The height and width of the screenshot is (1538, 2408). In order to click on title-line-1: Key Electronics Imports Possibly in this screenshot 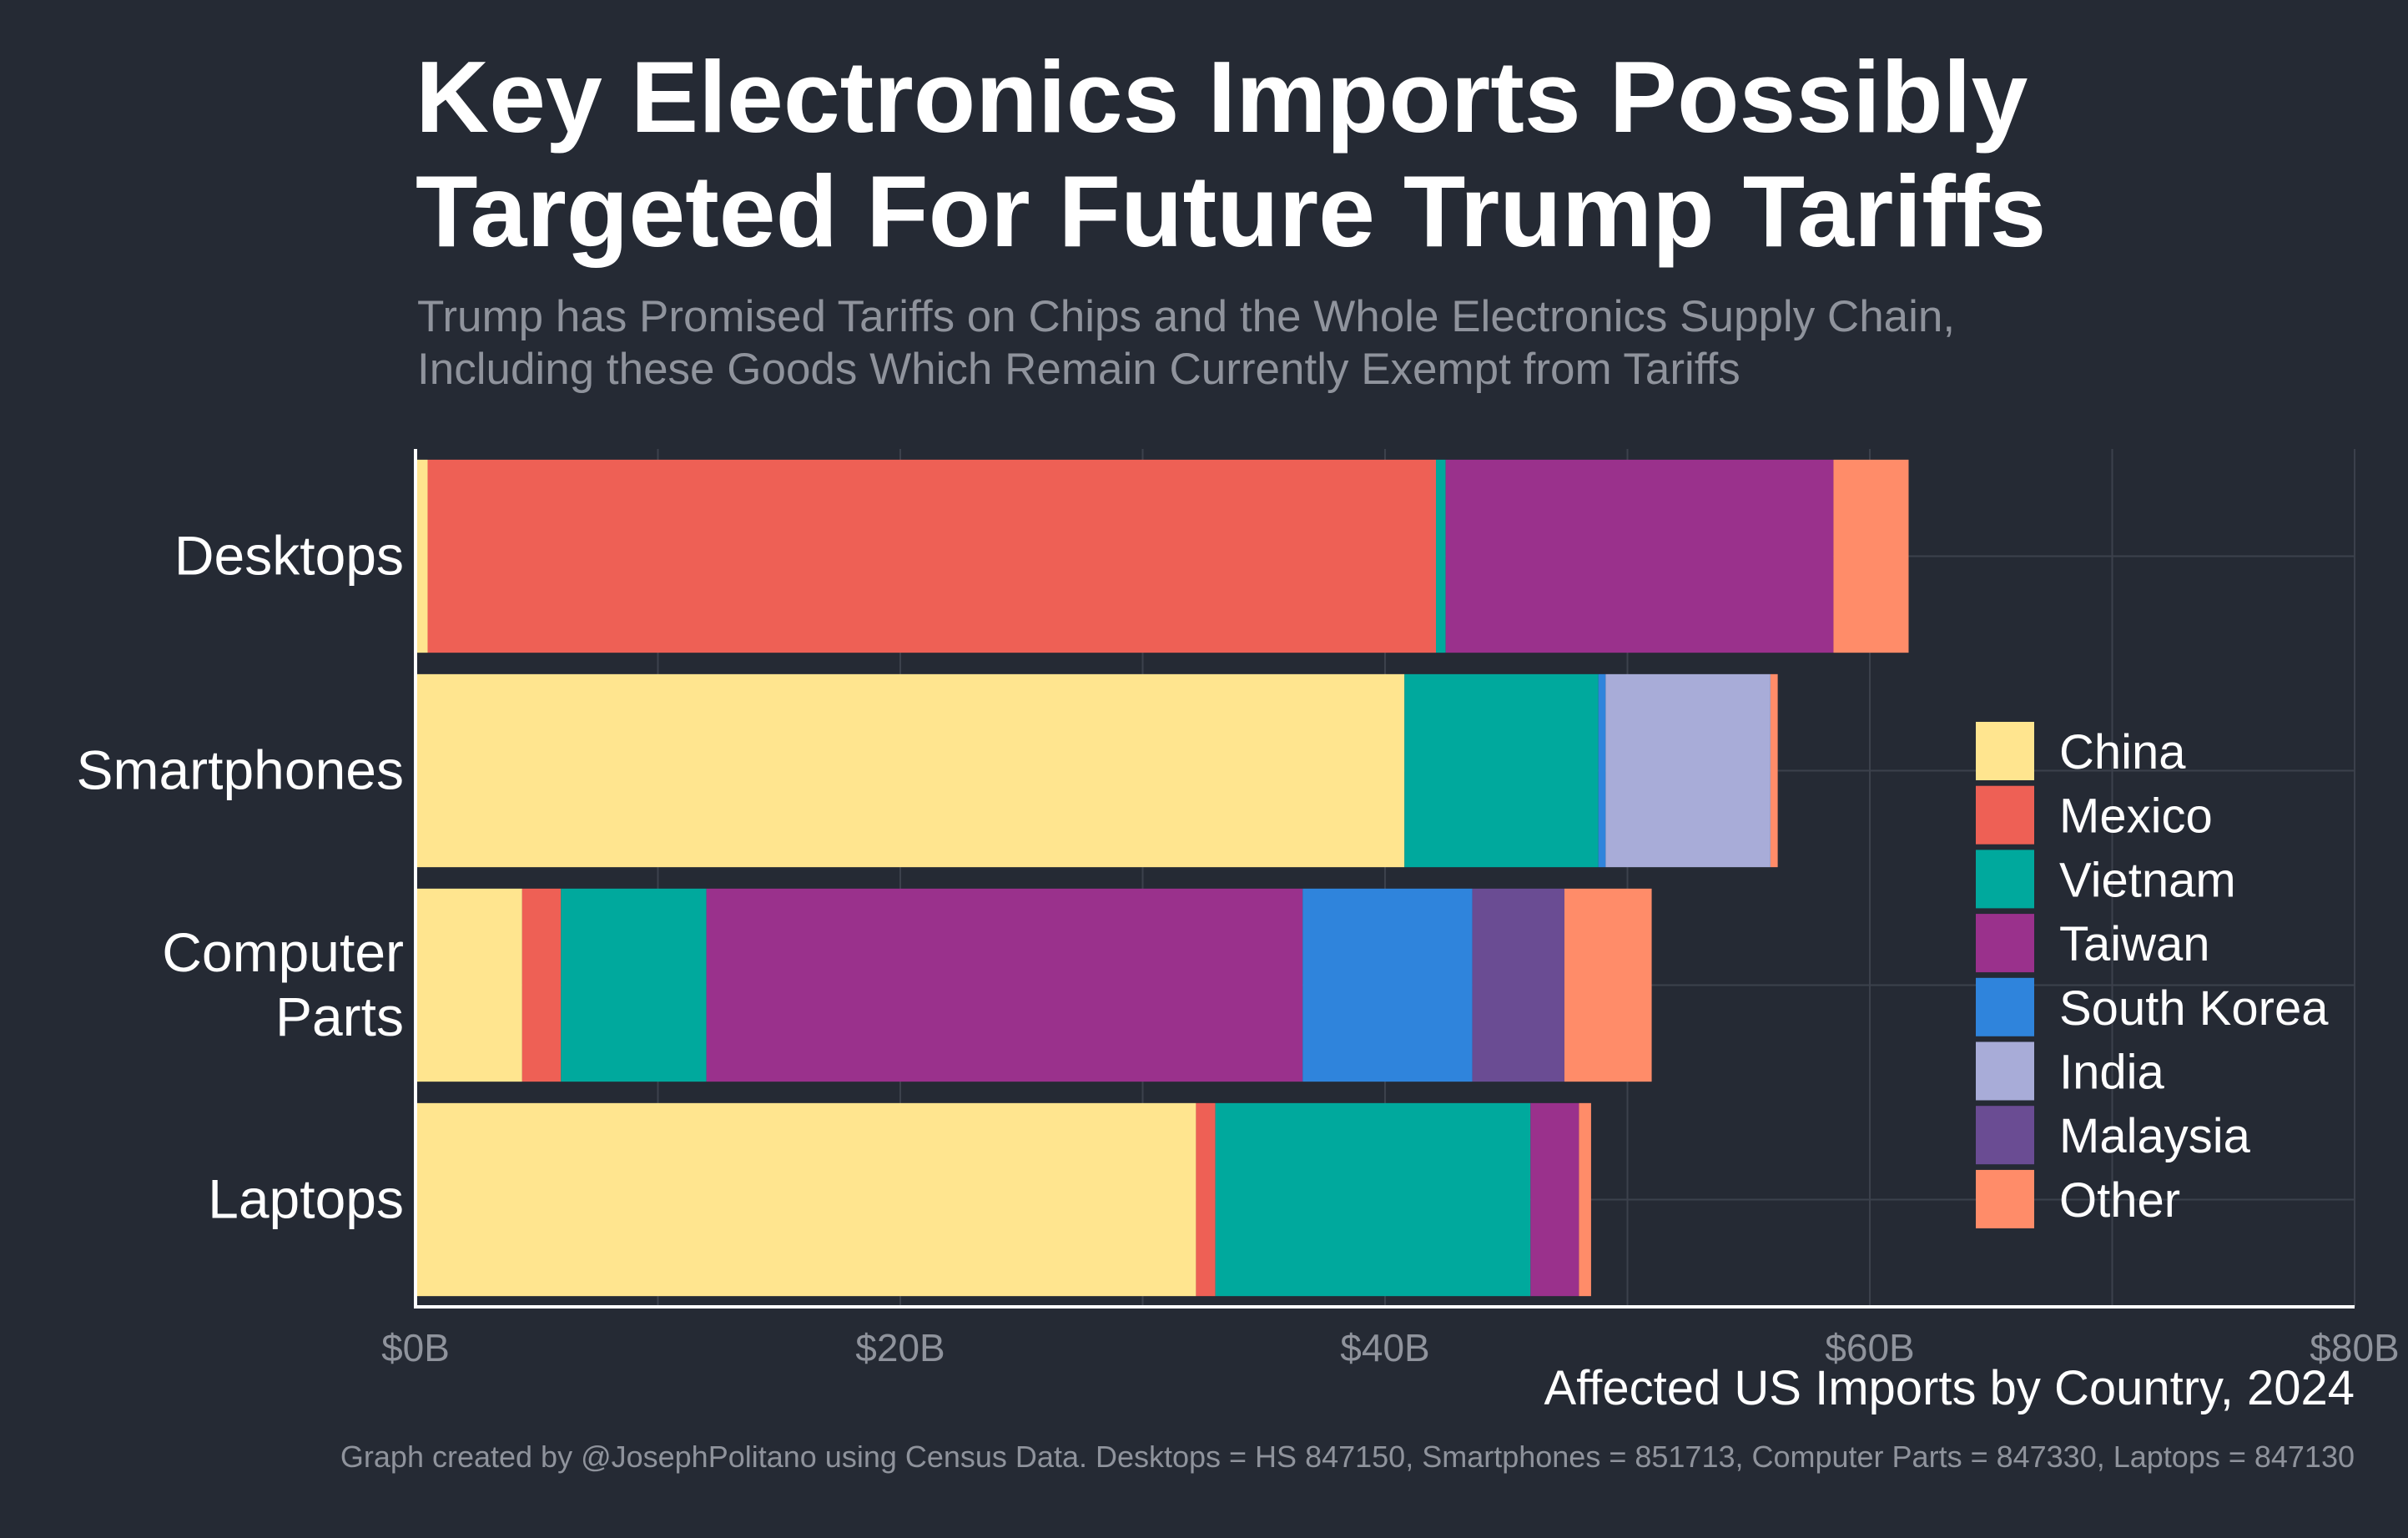, I will do `click(1222, 97)`.